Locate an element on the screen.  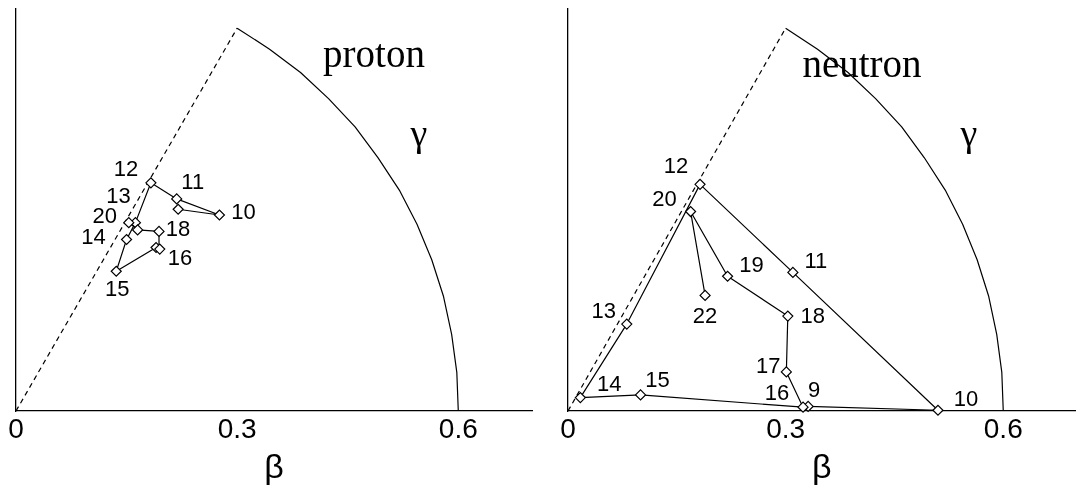
annotation: 9 is located at coordinates (814, 390).